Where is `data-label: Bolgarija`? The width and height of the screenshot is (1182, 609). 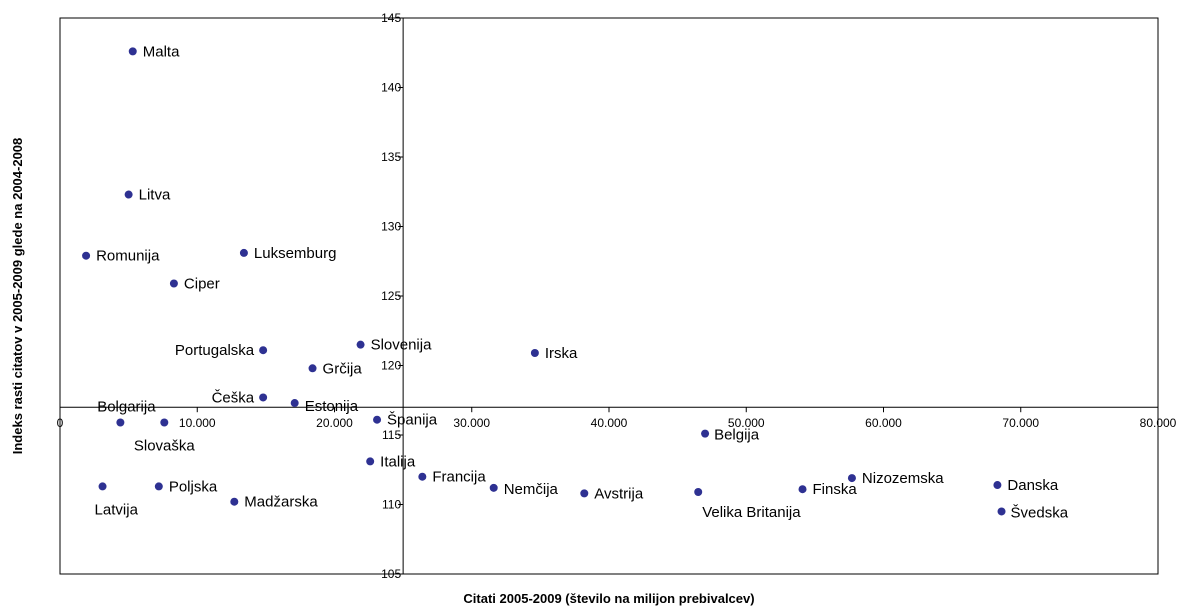
data-label: Bolgarija is located at coordinates (126, 406).